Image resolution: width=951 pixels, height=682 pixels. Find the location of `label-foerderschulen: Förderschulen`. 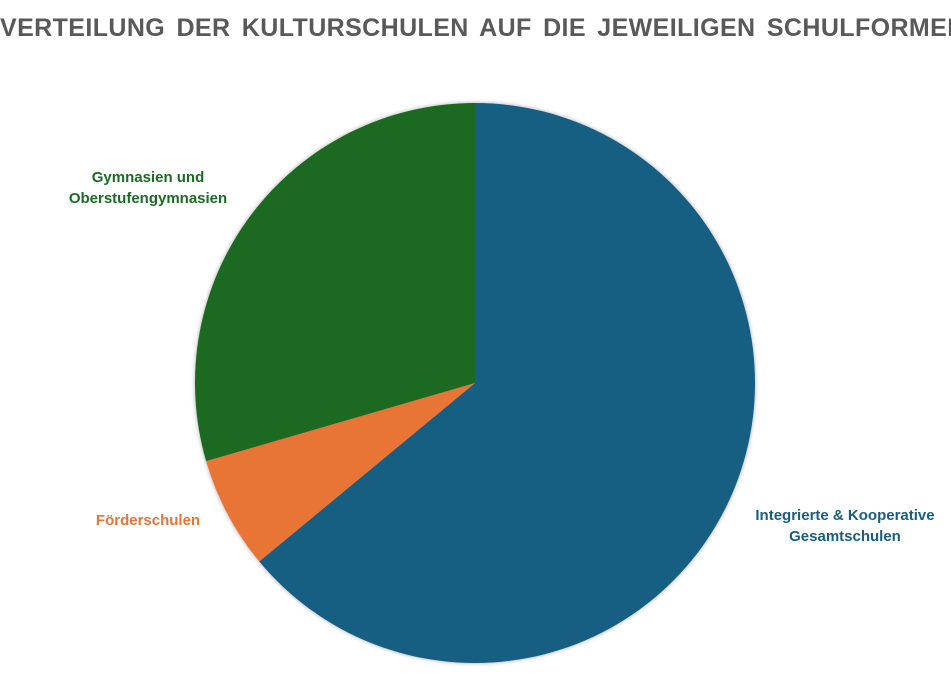

label-foerderschulen: Förderschulen is located at coordinates (148, 520).